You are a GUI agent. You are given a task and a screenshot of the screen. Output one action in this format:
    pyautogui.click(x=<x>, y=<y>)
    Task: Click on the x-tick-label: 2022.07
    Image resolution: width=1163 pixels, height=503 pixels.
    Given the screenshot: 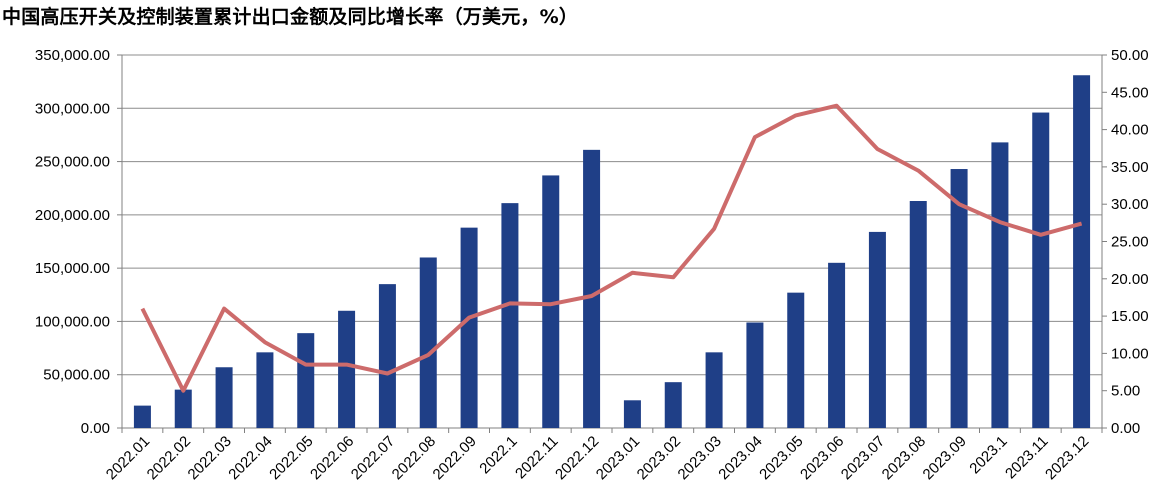 What is the action you would take?
    pyautogui.click(x=373, y=458)
    